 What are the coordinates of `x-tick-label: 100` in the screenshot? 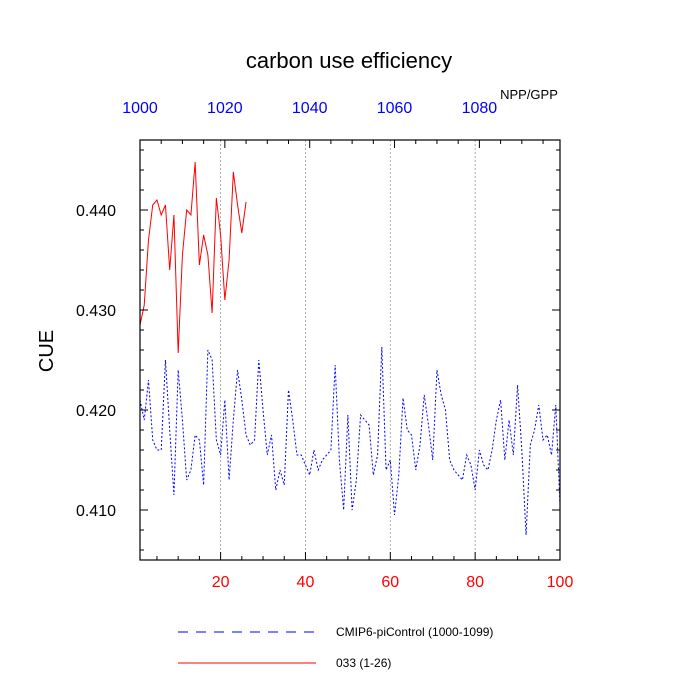 It's located at (560, 582).